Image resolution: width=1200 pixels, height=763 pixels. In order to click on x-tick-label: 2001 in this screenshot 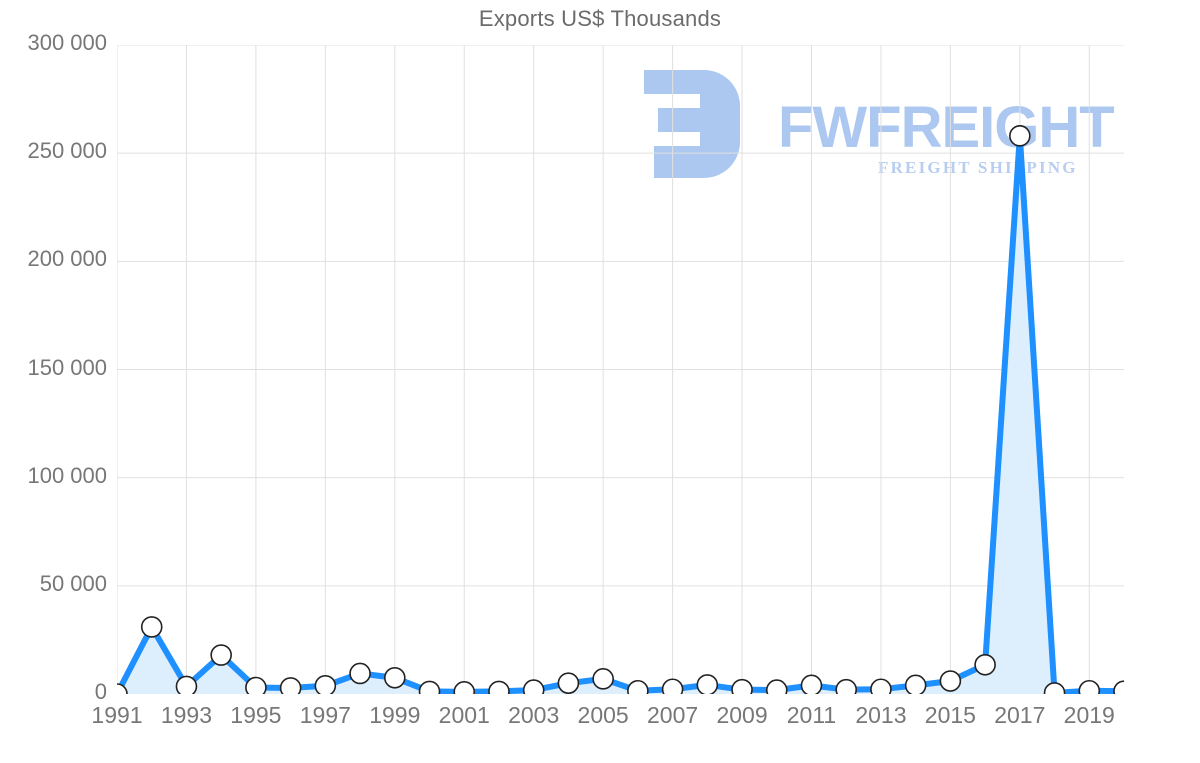, I will do `click(464, 715)`.